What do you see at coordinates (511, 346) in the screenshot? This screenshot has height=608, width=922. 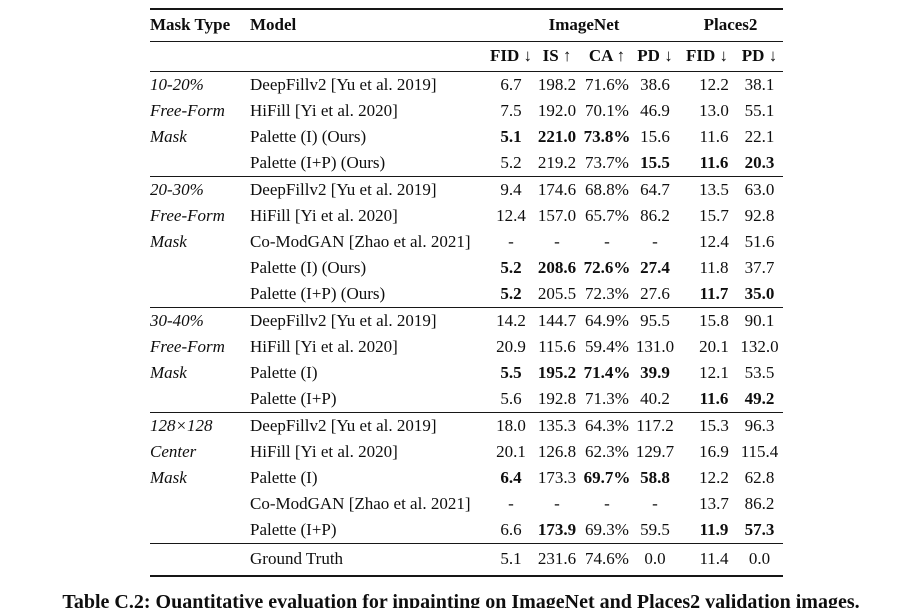 I see `metric-value: 20.9` at bounding box center [511, 346].